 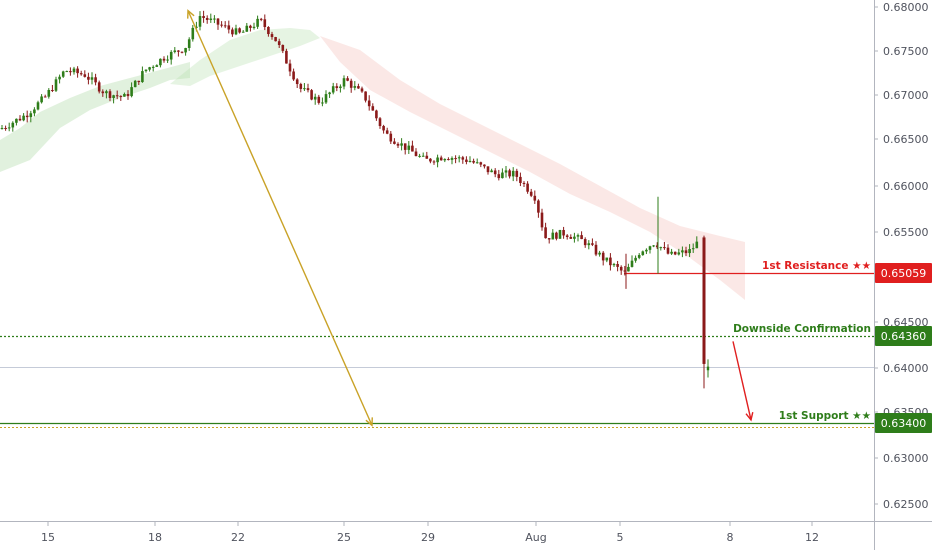 What do you see at coordinates (155, 537) in the screenshot?
I see `x-tick-label: 18` at bounding box center [155, 537].